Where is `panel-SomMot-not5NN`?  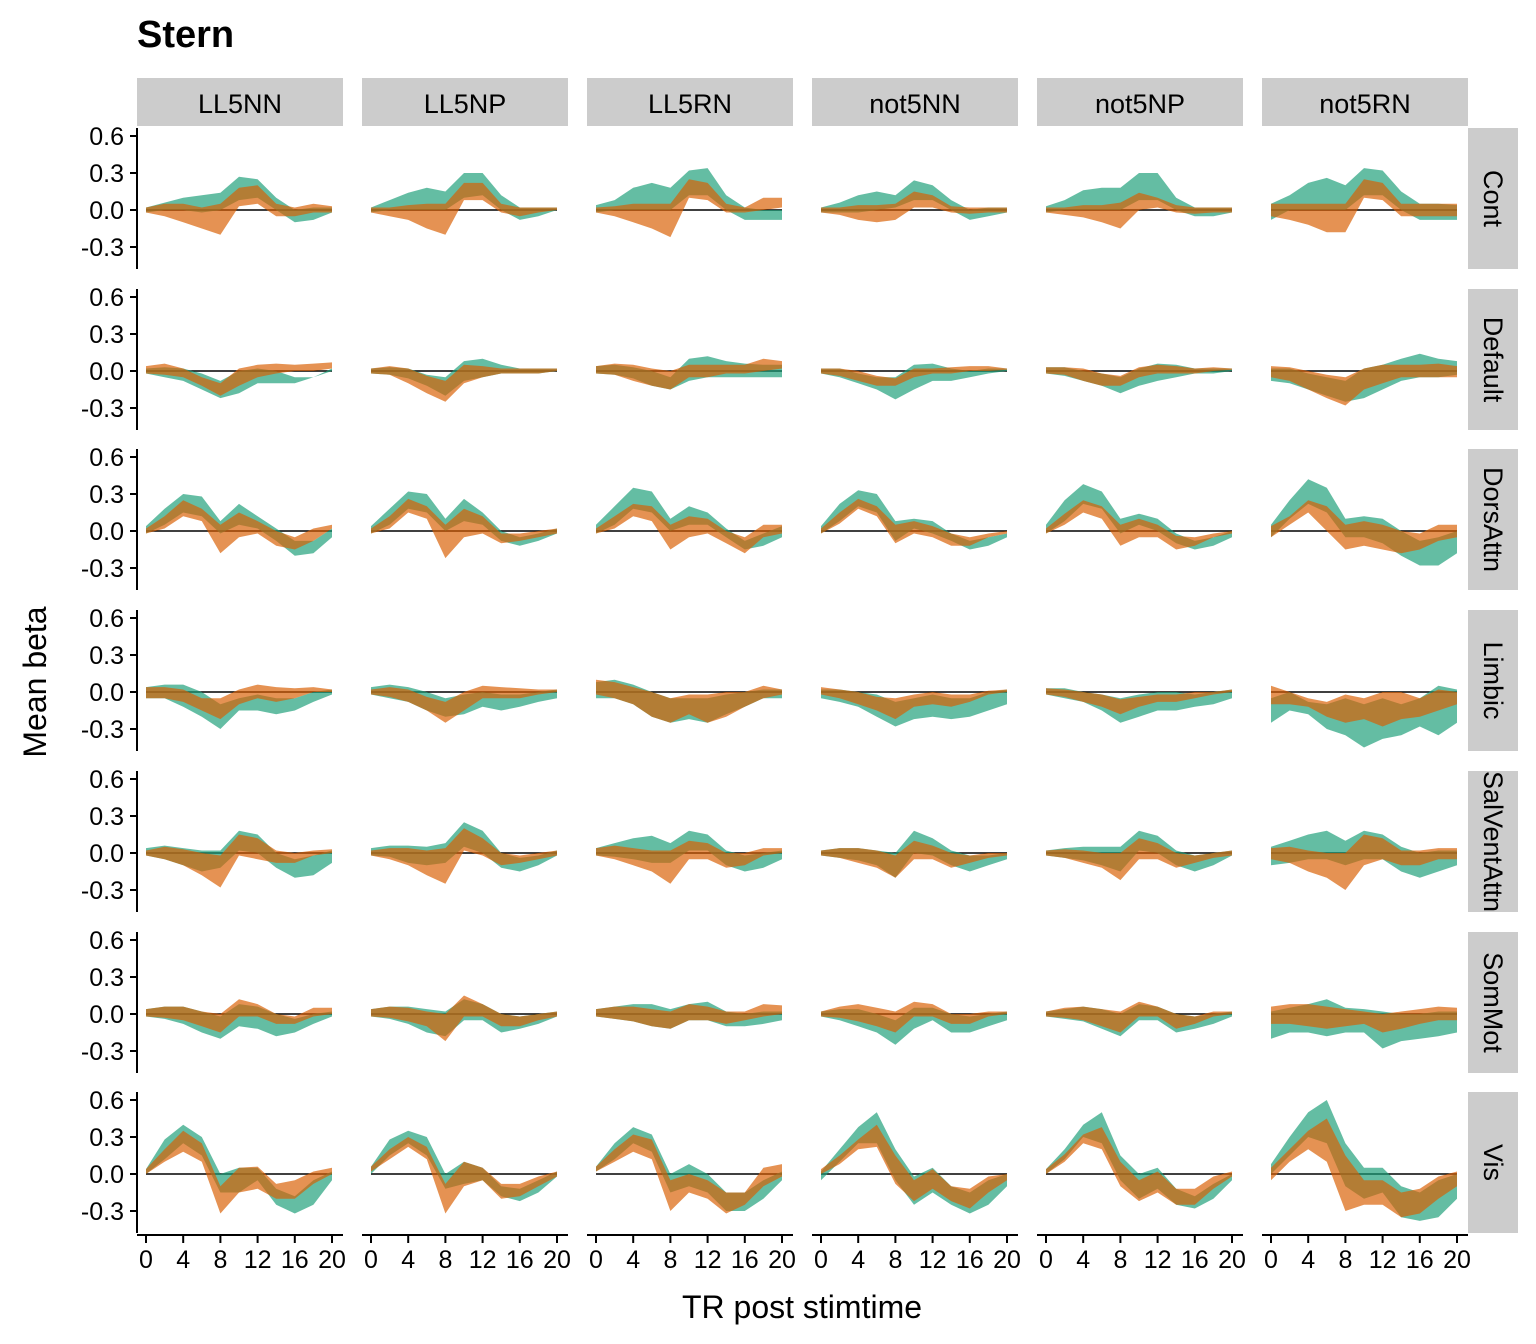 panel-SomMot-not5NN is located at coordinates (914, 1023).